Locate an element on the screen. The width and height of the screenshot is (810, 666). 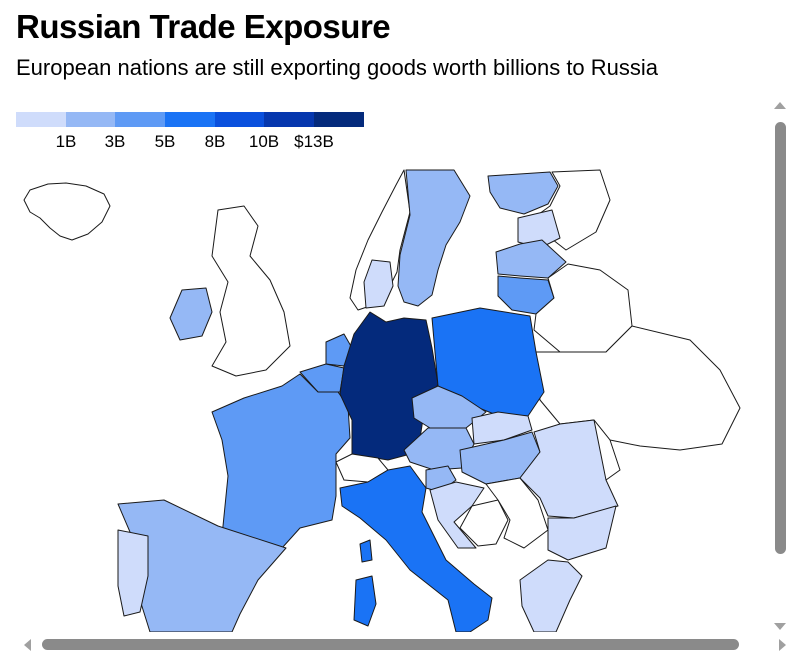
legend-tick: $13B is located at coordinates (314, 141).